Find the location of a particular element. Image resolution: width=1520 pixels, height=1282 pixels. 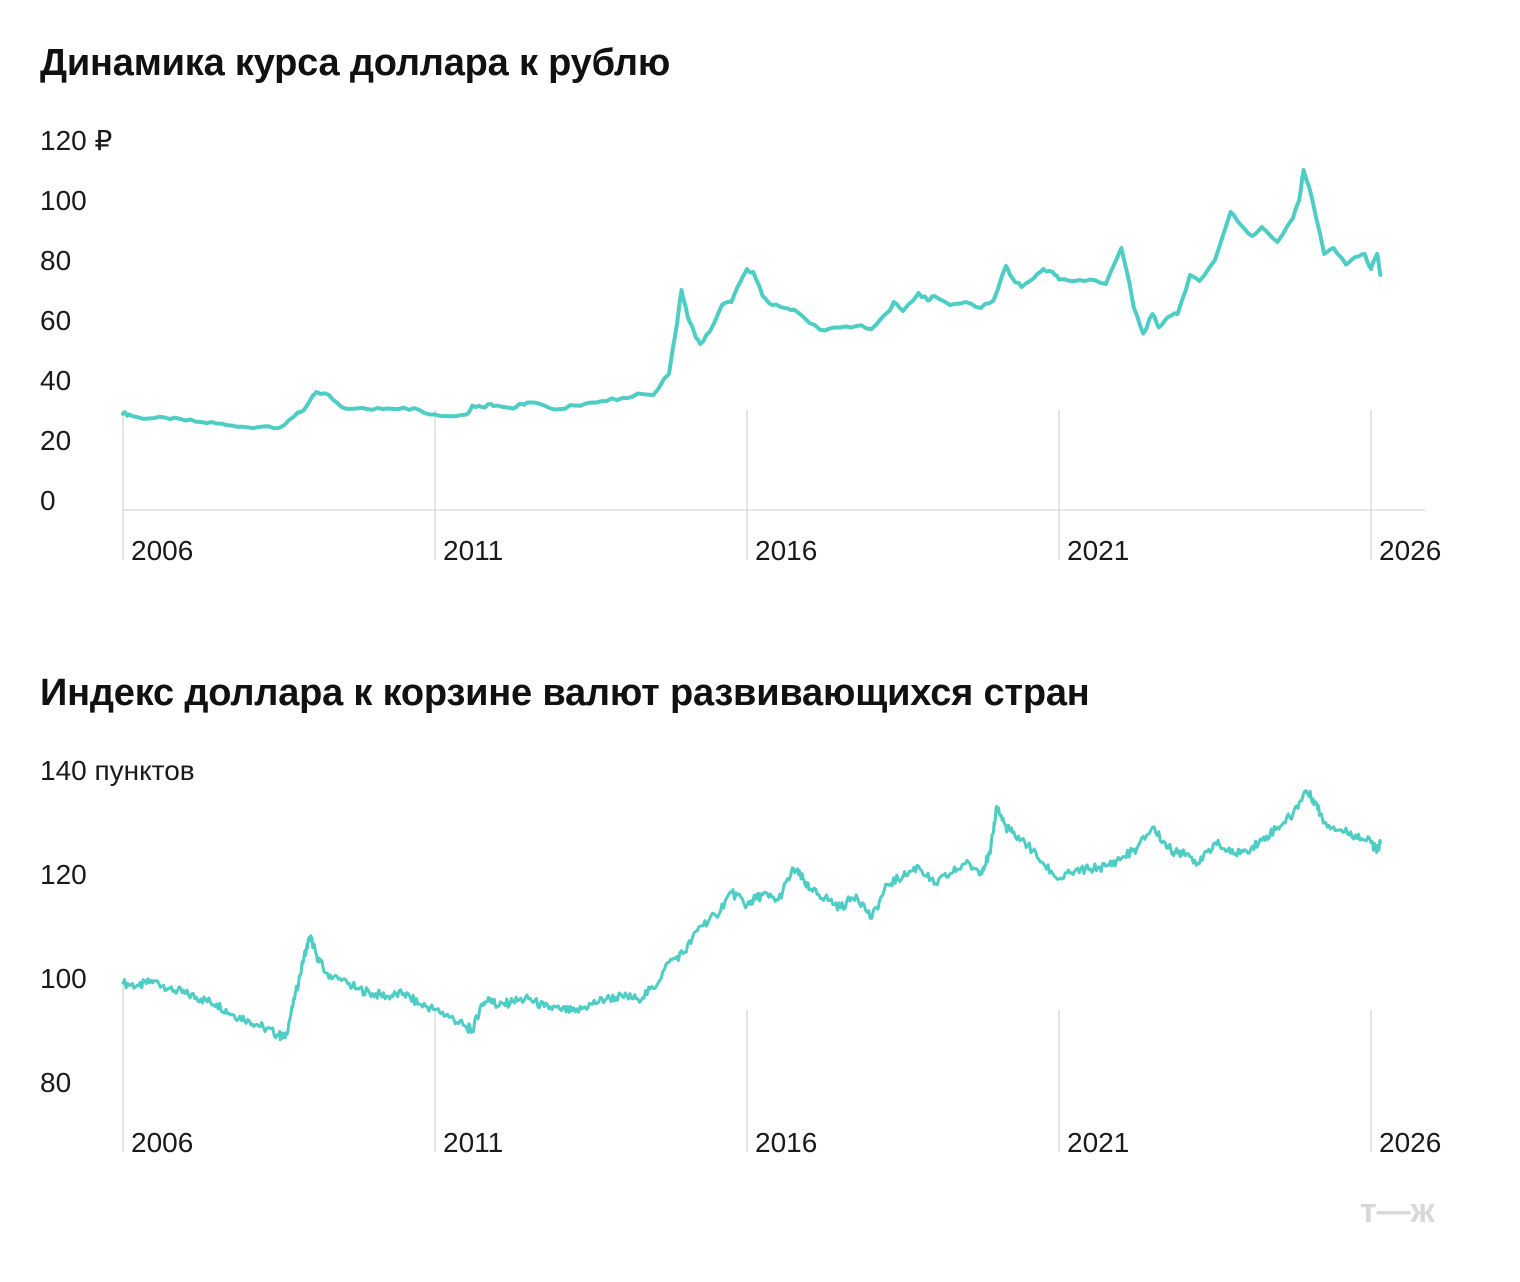

tzh-logo: т—ж is located at coordinates (1398, 1210).